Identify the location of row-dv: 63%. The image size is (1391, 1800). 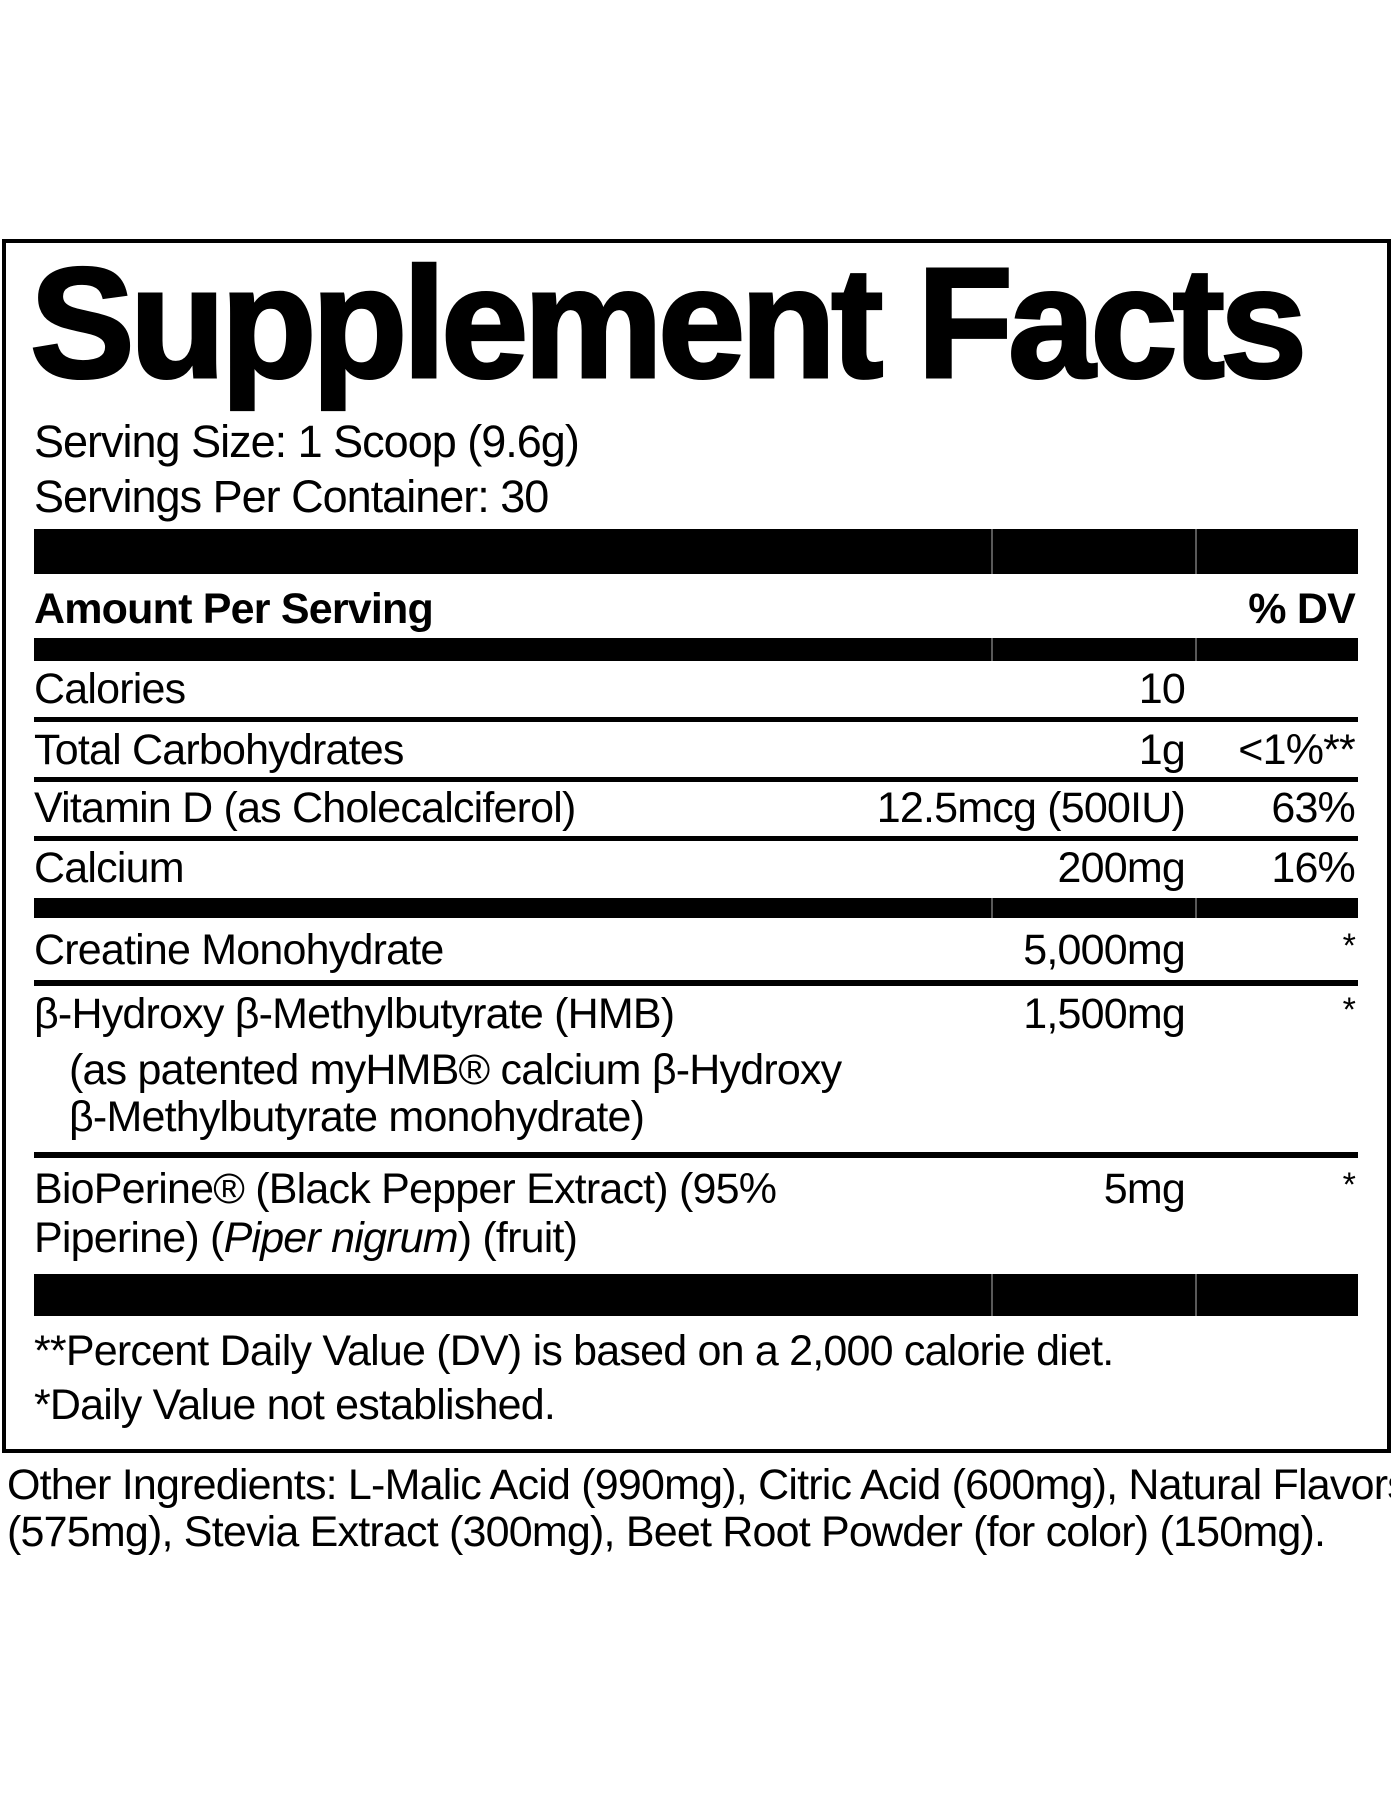
(1313, 808).